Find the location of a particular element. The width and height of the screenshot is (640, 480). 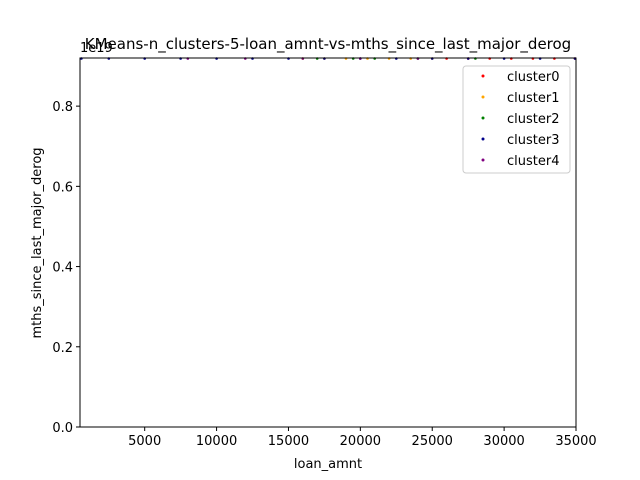

y-tick-label: 0.6 is located at coordinates (62, 187).